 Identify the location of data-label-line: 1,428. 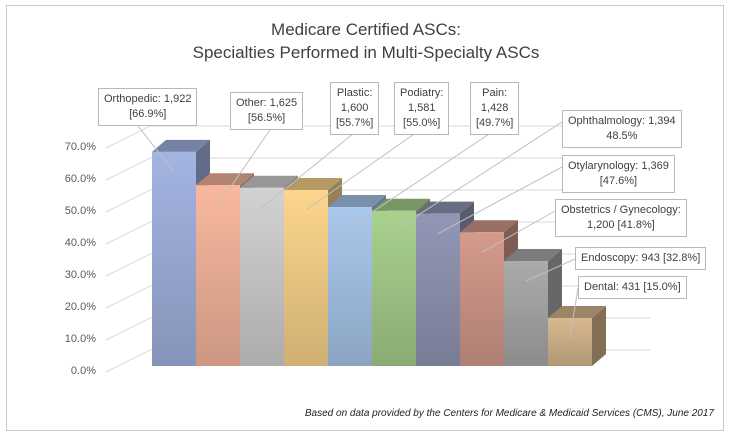
(494, 108).